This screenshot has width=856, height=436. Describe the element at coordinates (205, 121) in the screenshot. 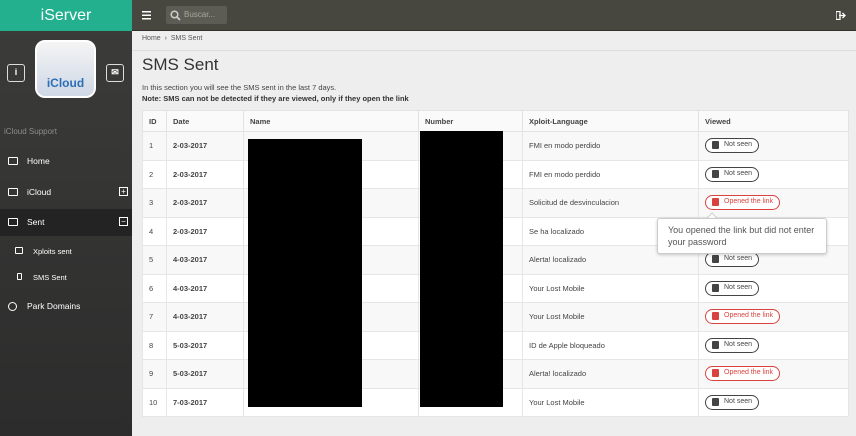

I see `column-header: Date` at that location.